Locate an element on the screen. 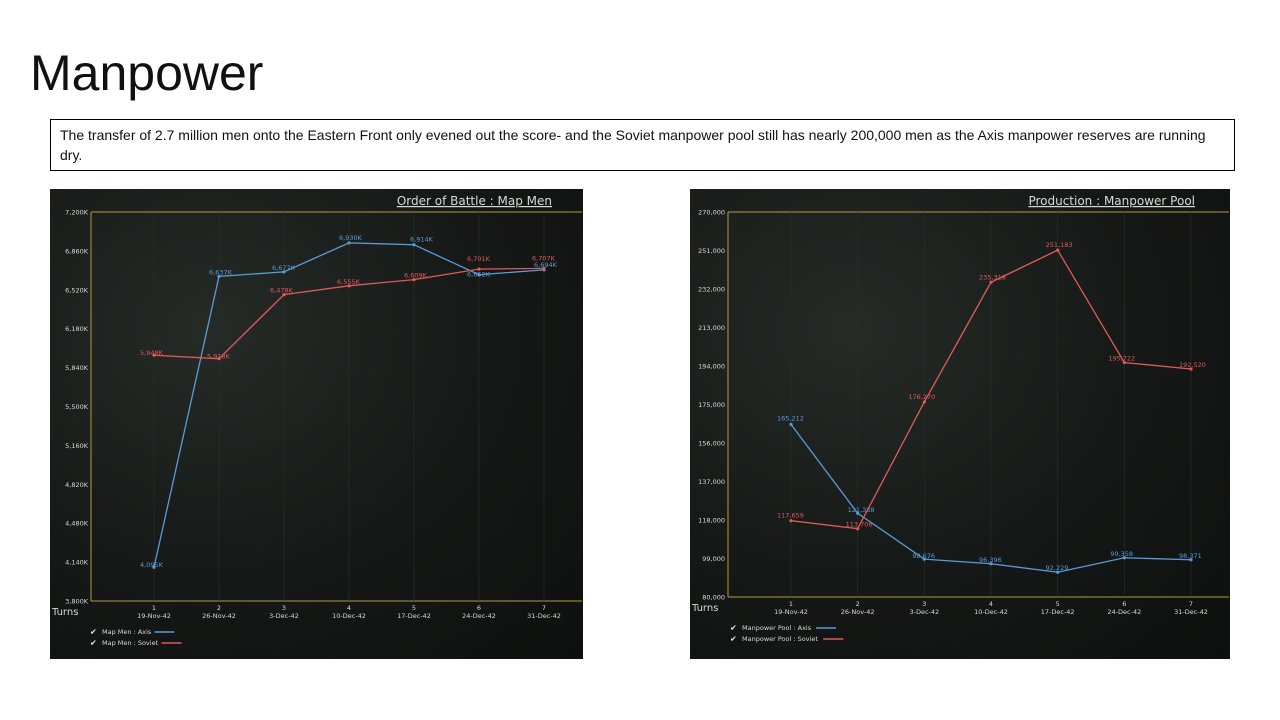 The width and height of the screenshot is (1280, 720). data-label: 4,095K is located at coordinates (152, 565).